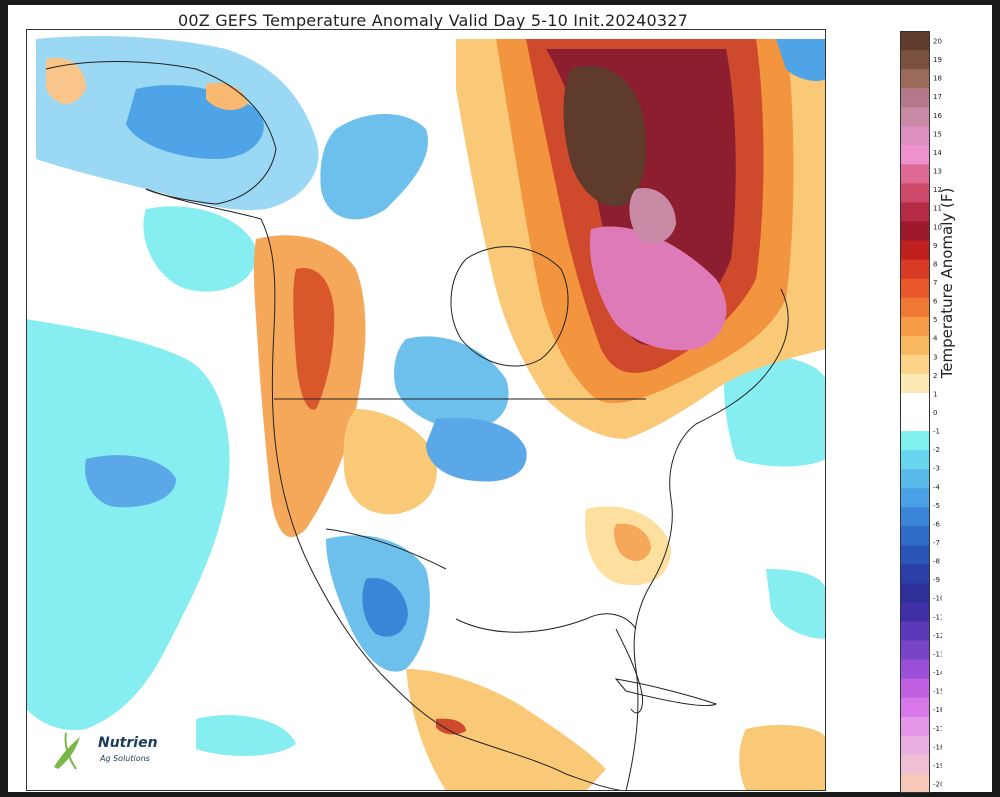 The width and height of the screenshot is (1000, 797). Describe the element at coordinates (130, 481) in the screenshot. I see `pacific-blue-patch` at that location.